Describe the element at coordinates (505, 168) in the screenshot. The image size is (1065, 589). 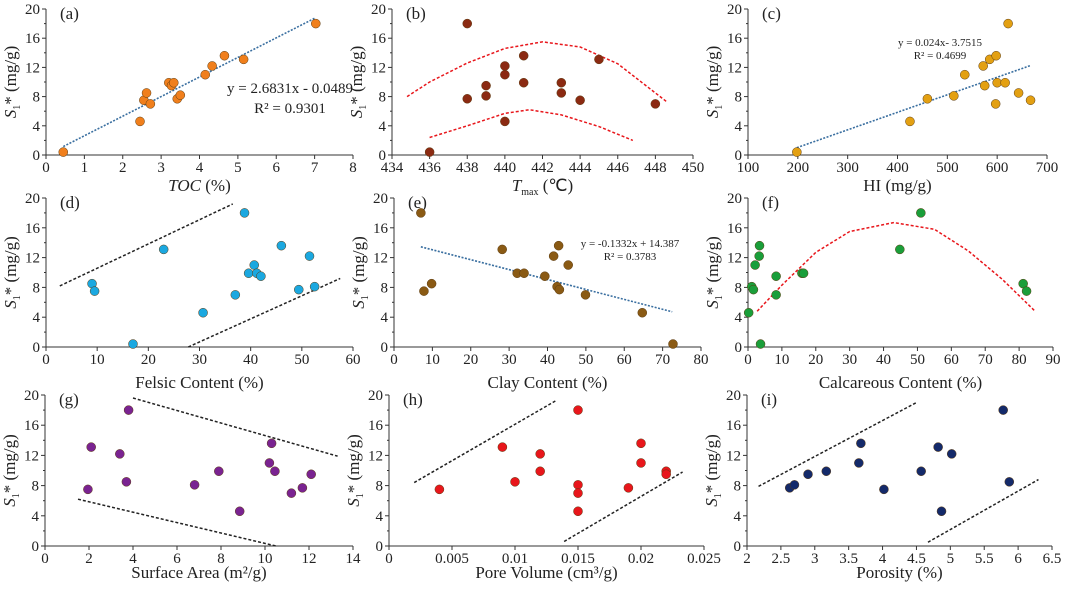
I see `x-tick-label: 440` at that location.